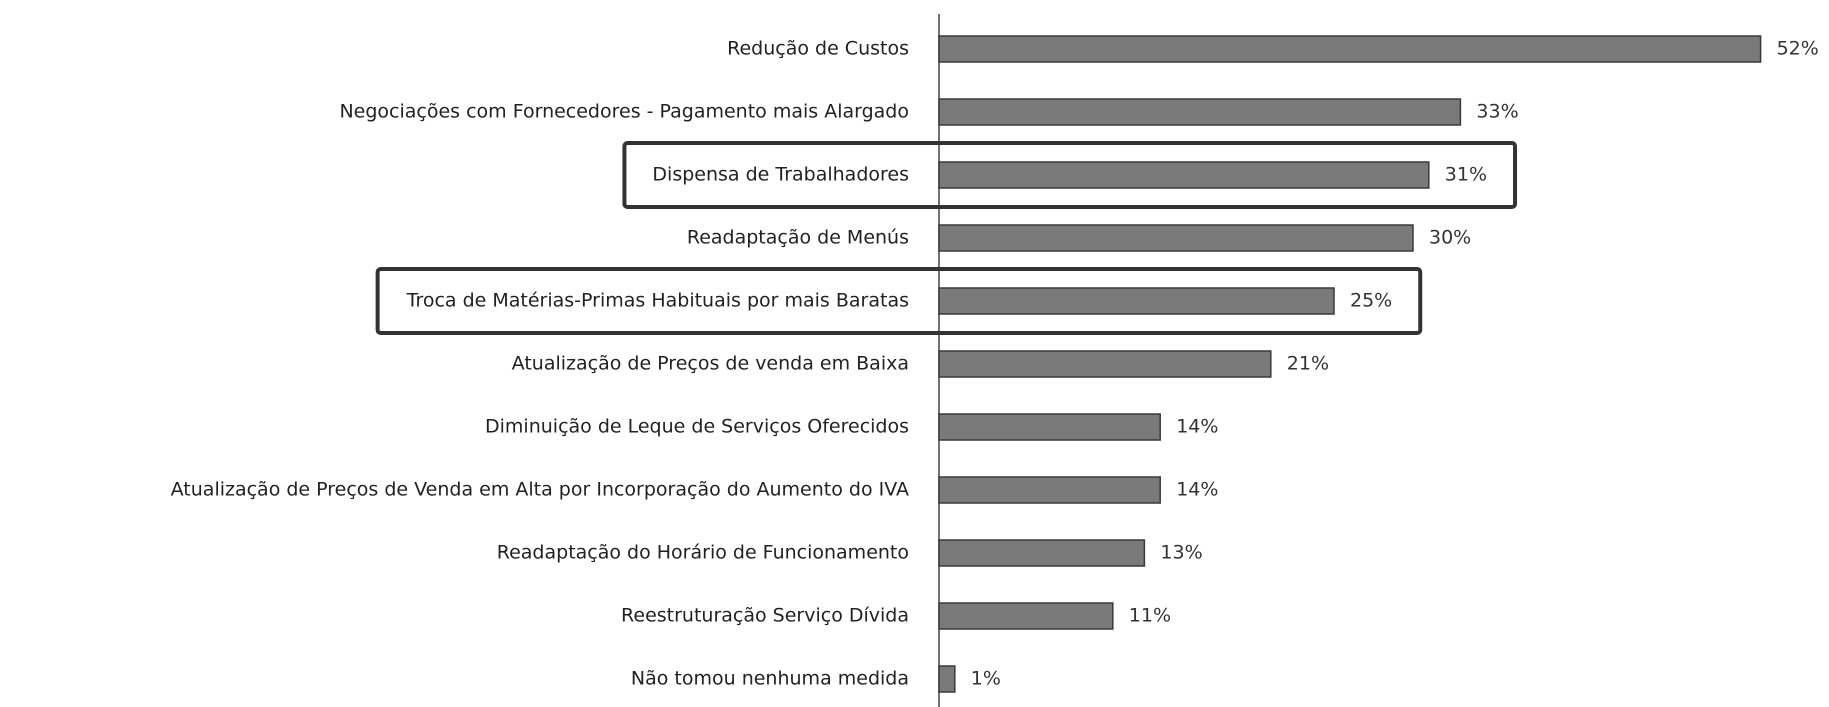  I want to click on value-label: 11%, so click(1150, 616).